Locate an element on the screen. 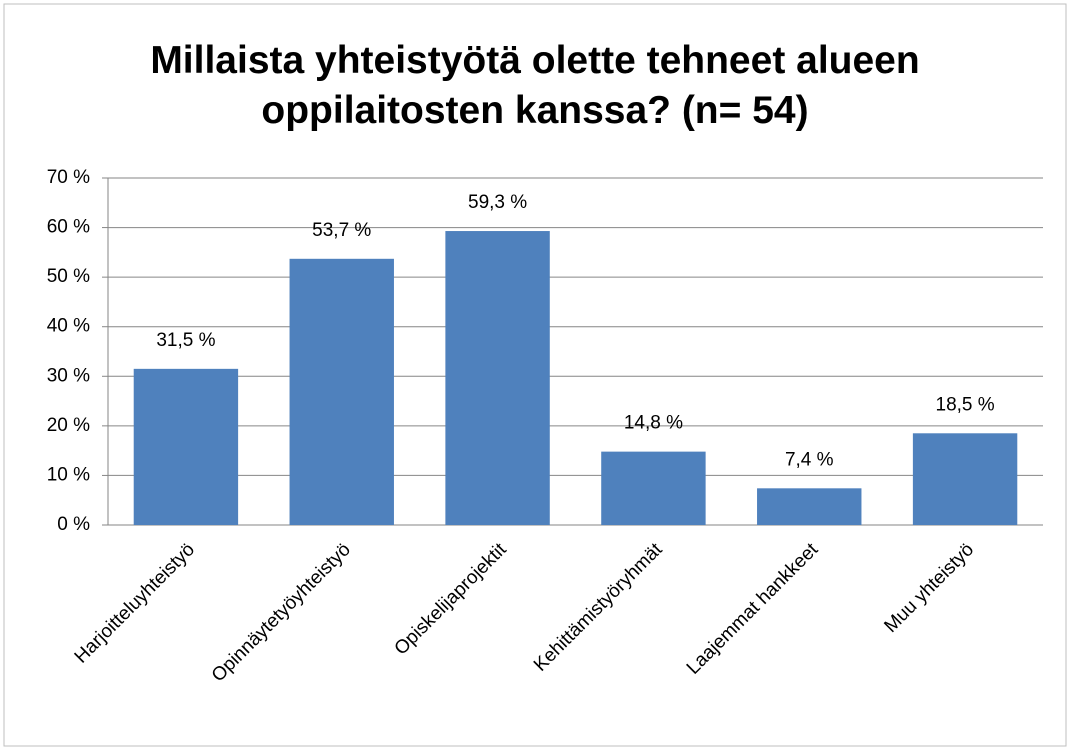  data-label: 31,5 % is located at coordinates (185, 340).